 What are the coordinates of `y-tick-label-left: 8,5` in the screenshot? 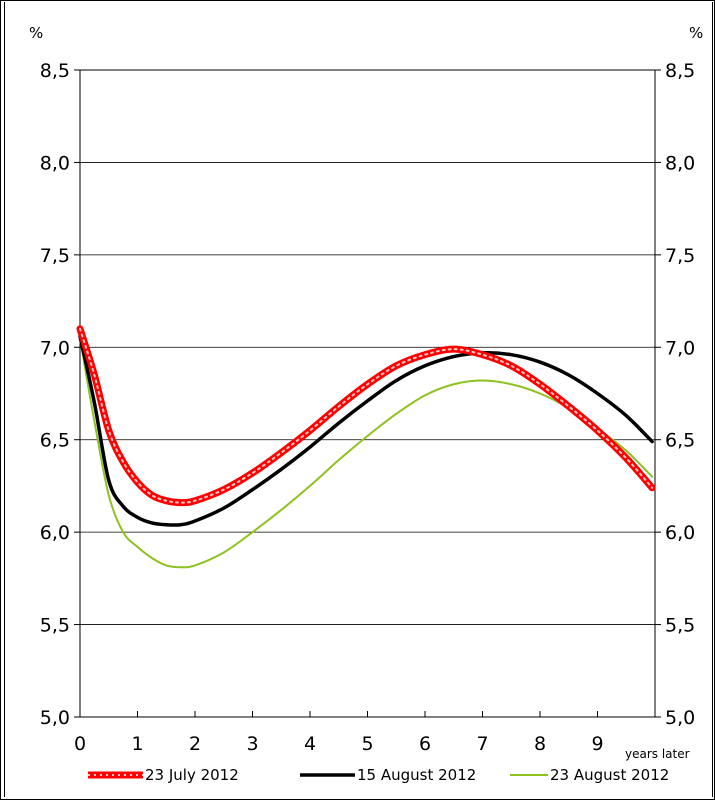 It's located at (55, 71).